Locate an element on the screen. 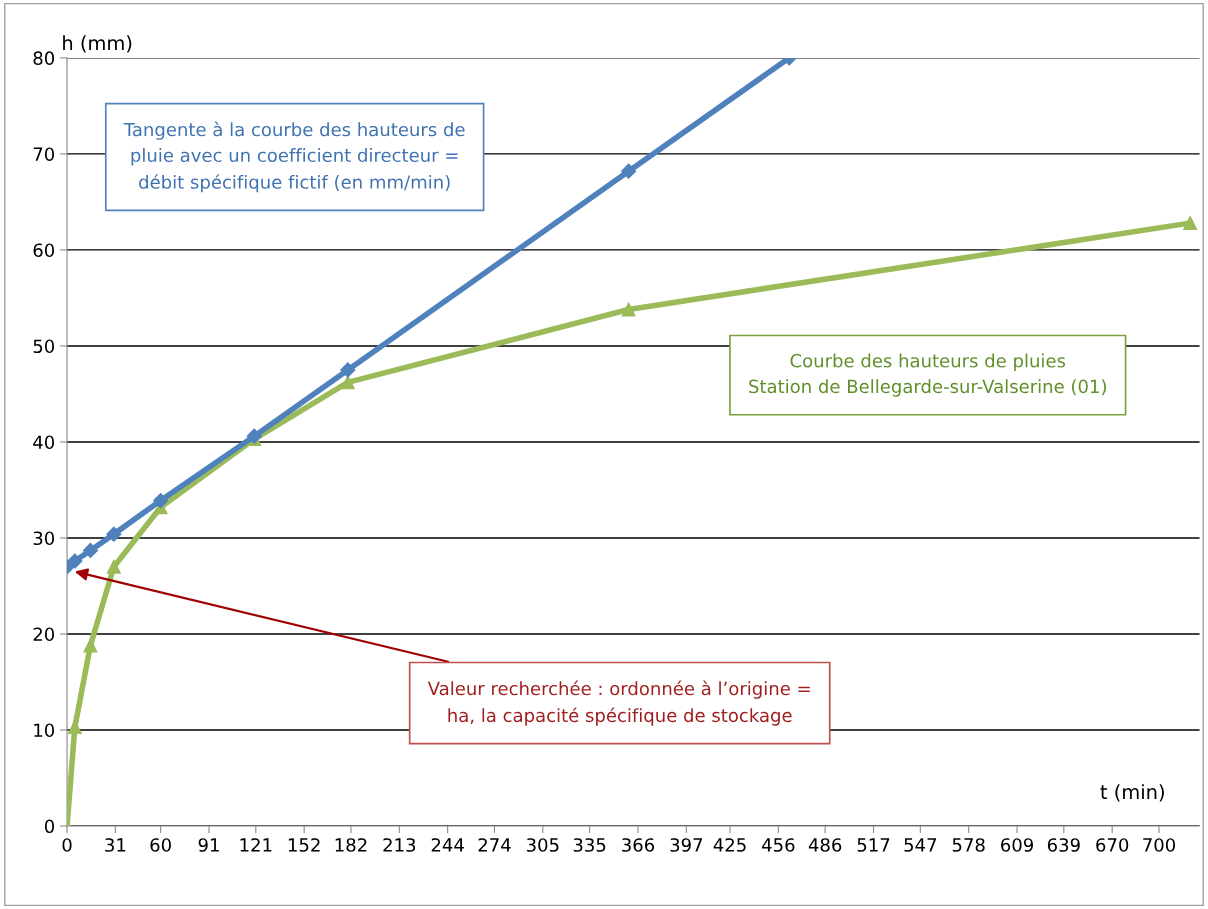  x-tick-label: 31 is located at coordinates (115, 845).